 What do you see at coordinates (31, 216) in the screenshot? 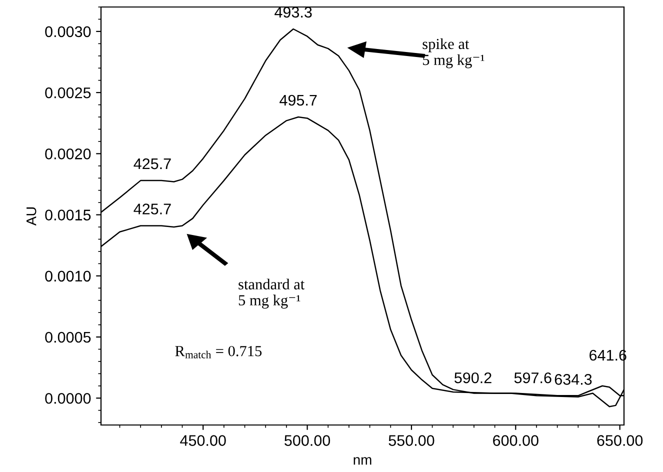
I see `y-axis-title: AU` at bounding box center [31, 216].